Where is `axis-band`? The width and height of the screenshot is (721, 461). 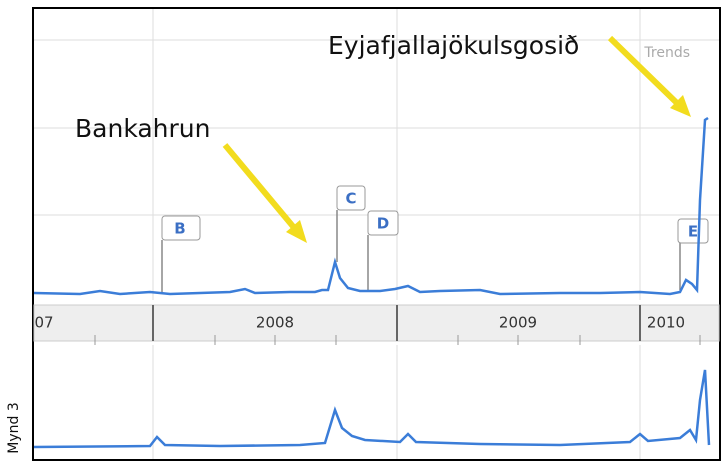 axis-band is located at coordinates (376, 323).